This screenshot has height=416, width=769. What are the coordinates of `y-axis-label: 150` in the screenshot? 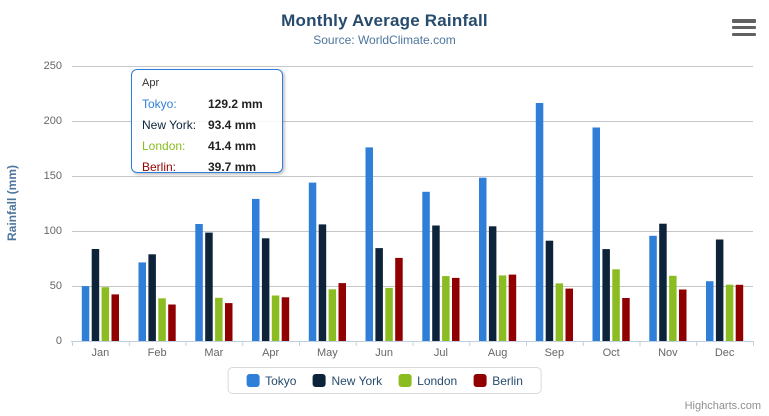 It's located at (52, 176).